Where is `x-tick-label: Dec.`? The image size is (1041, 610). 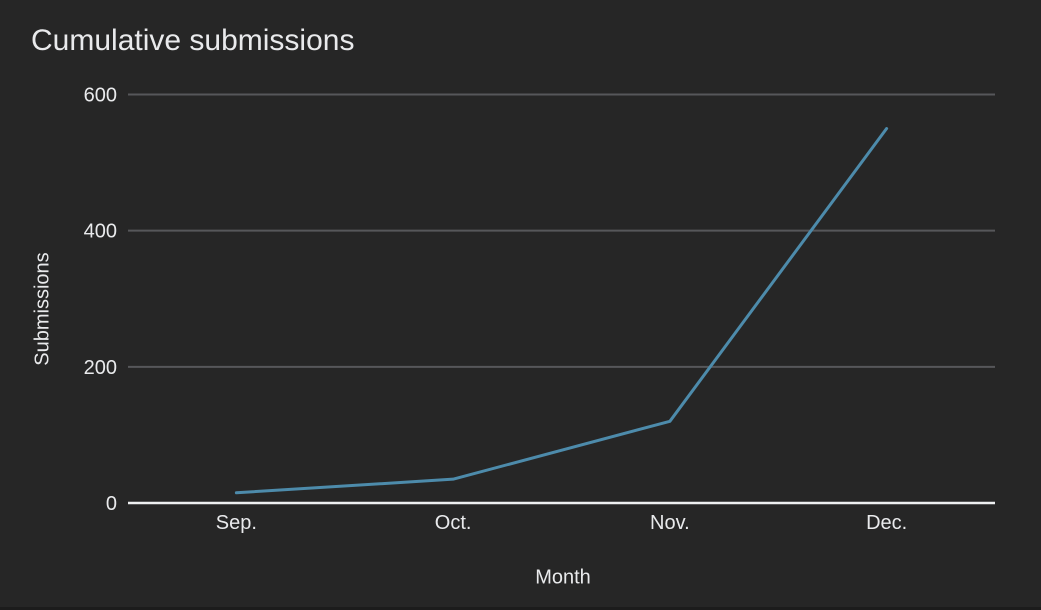 x-tick-label: Dec. is located at coordinates (886, 523).